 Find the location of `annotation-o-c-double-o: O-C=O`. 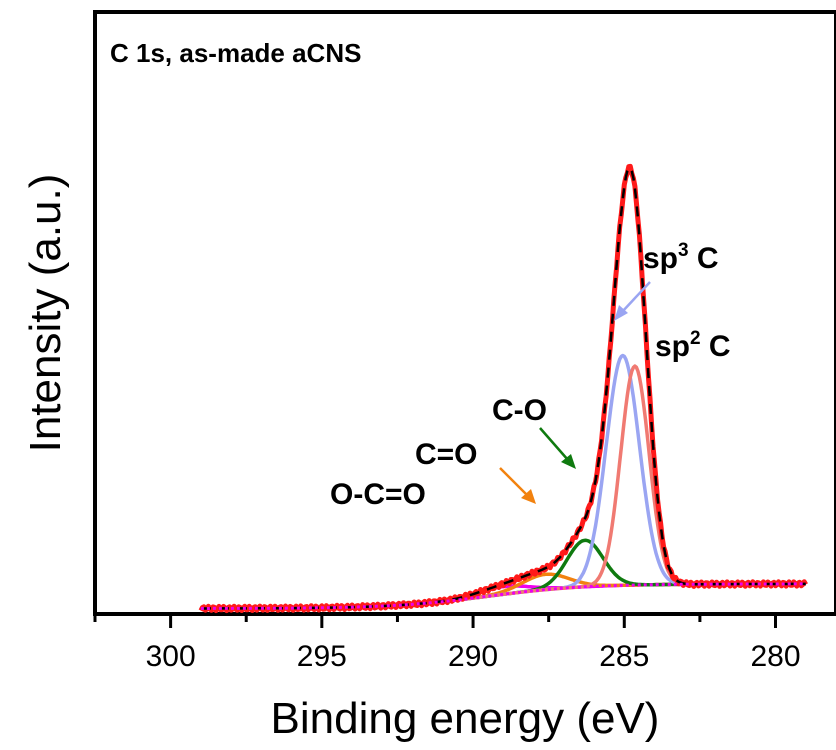

annotation-o-c-double-o: O-C=O is located at coordinates (378, 494).